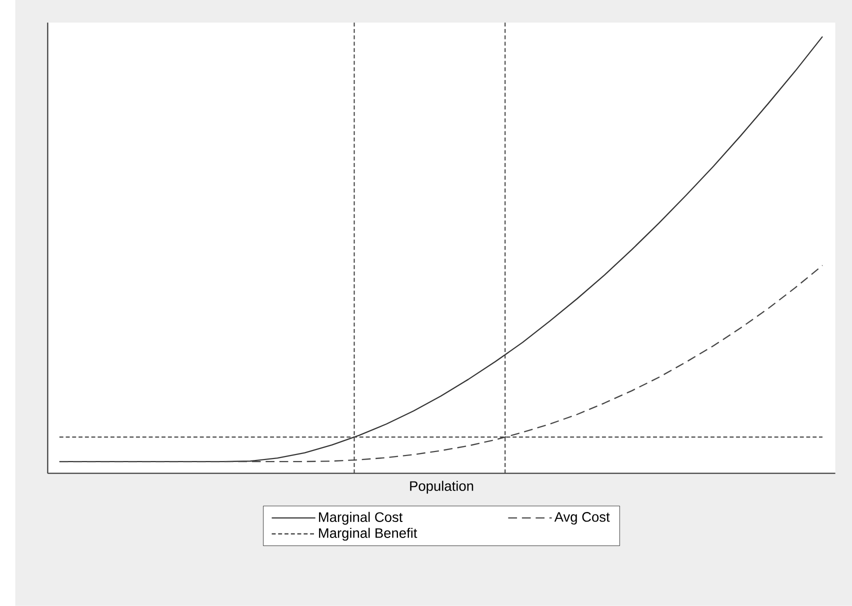 Image resolution: width=852 pixels, height=606 pixels. I want to click on legend-label: Marginal Benefit, so click(368, 534).